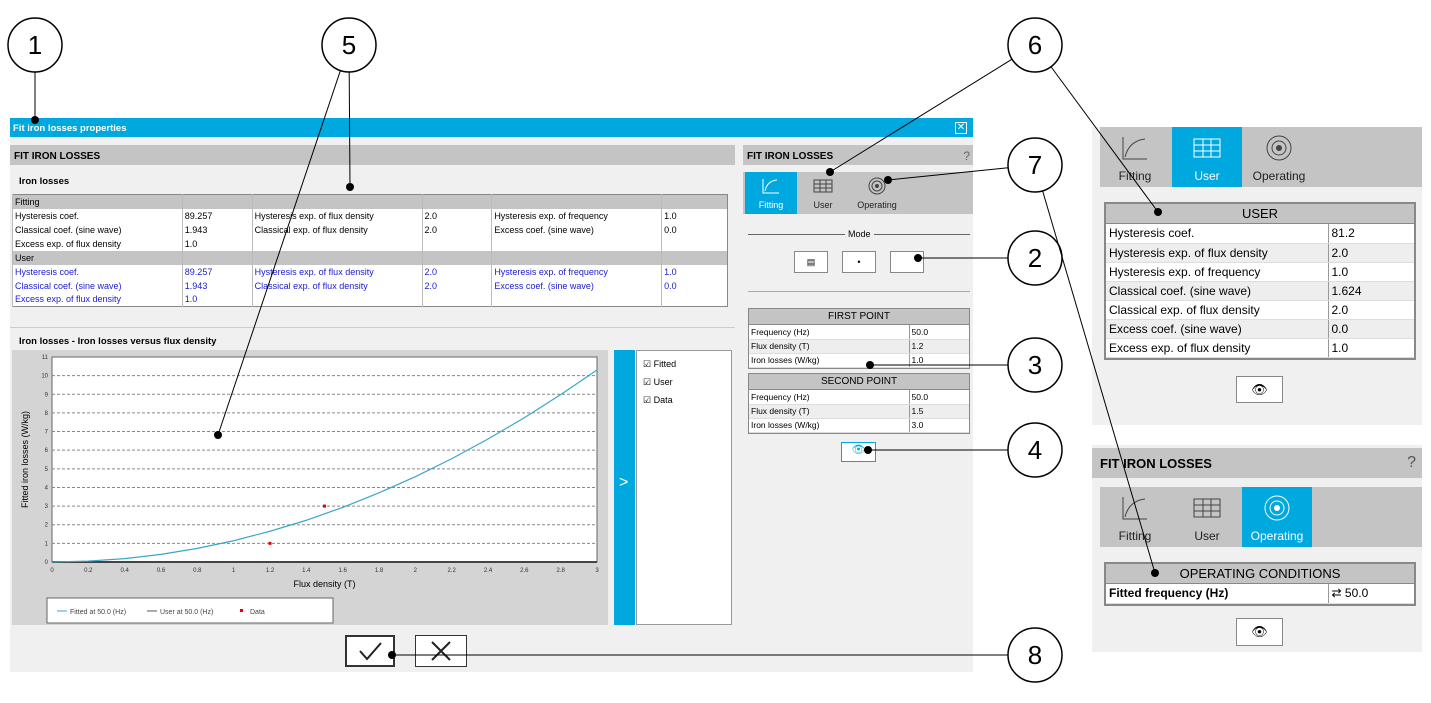 Image resolution: width=1431 pixels, height=703 pixels. What do you see at coordinates (45, 358) in the screenshot?
I see `y-tick-label: 11` at bounding box center [45, 358].